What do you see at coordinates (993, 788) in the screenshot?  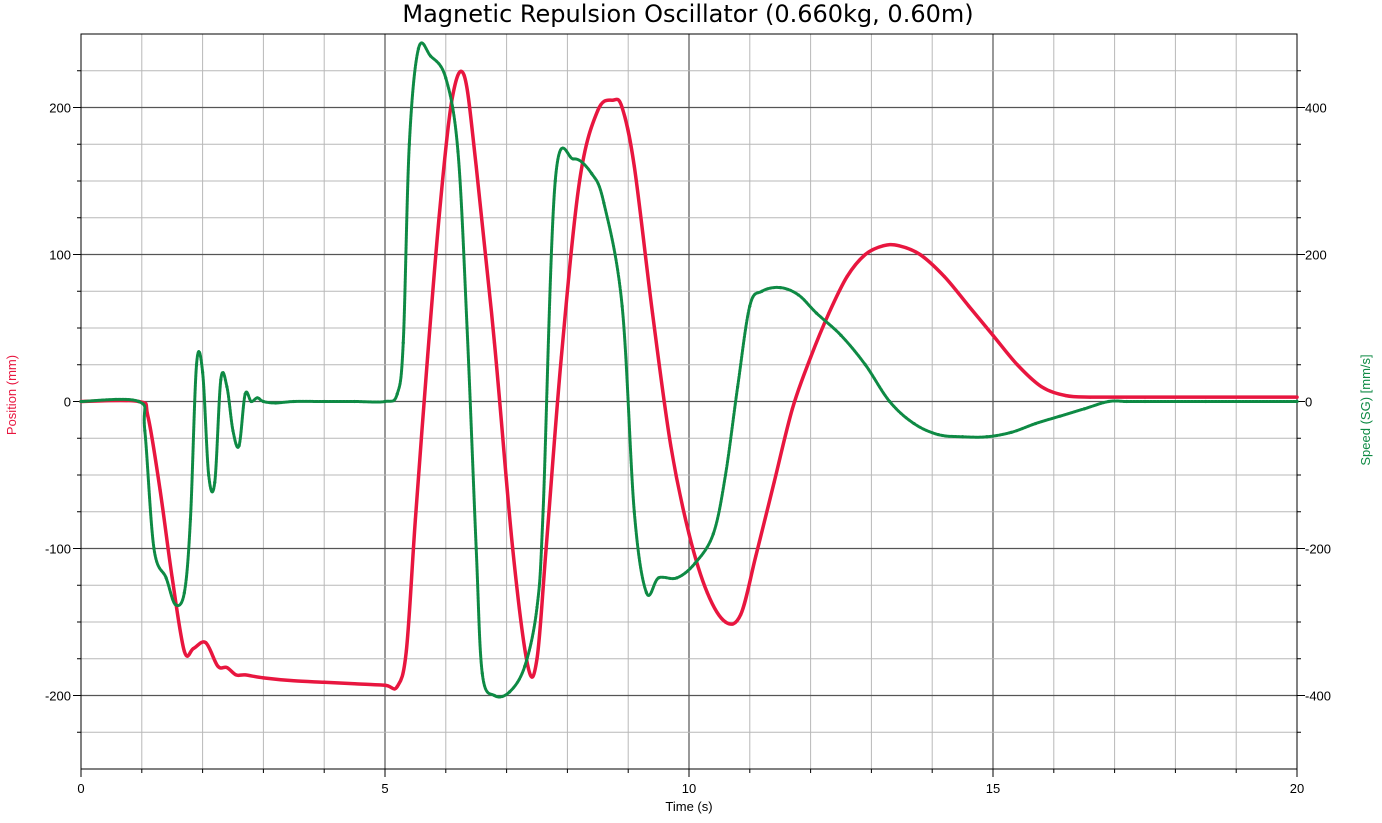 I see `x-tick-label: 15` at bounding box center [993, 788].